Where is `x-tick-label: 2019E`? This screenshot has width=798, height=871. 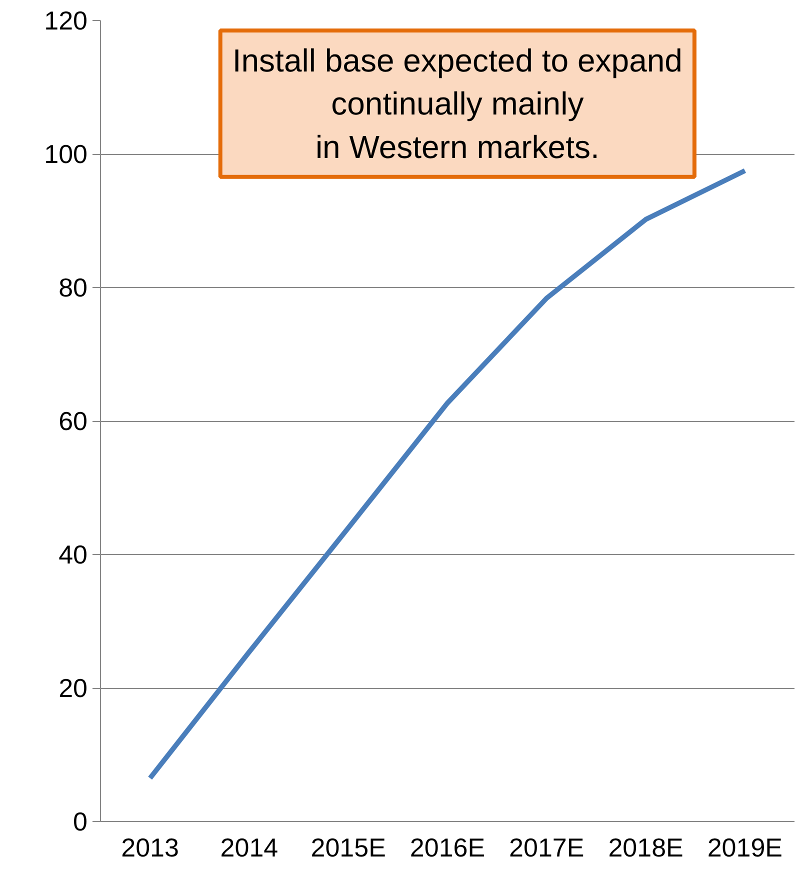 x-tick-label: 2019E is located at coordinates (745, 847).